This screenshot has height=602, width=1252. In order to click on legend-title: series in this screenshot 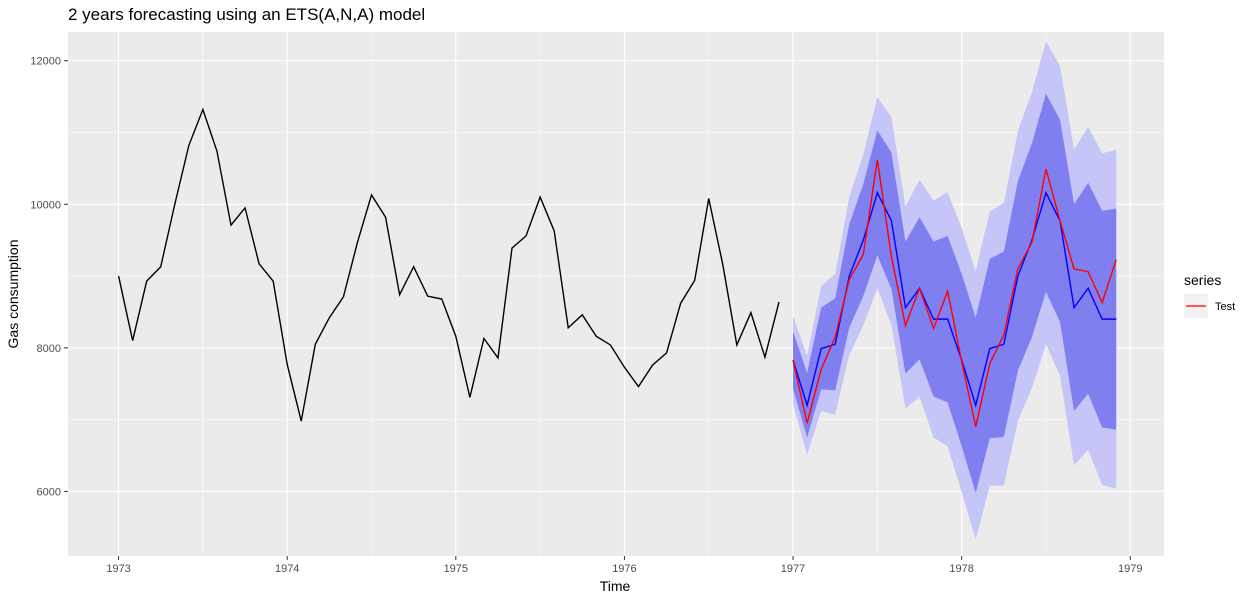, I will do `click(1202, 280)`.